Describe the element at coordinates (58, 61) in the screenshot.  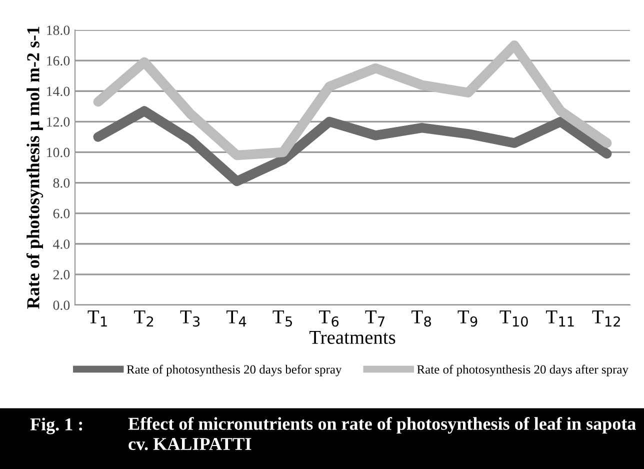
I see `y-tick-label: 16.0` at that location.